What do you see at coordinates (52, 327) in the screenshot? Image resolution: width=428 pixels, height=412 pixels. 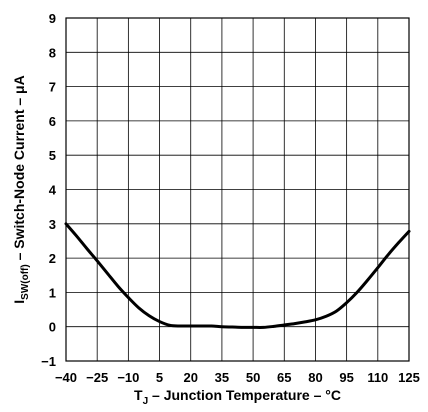 I see `y-tick-label: 0` at bounding box center [52, 327].